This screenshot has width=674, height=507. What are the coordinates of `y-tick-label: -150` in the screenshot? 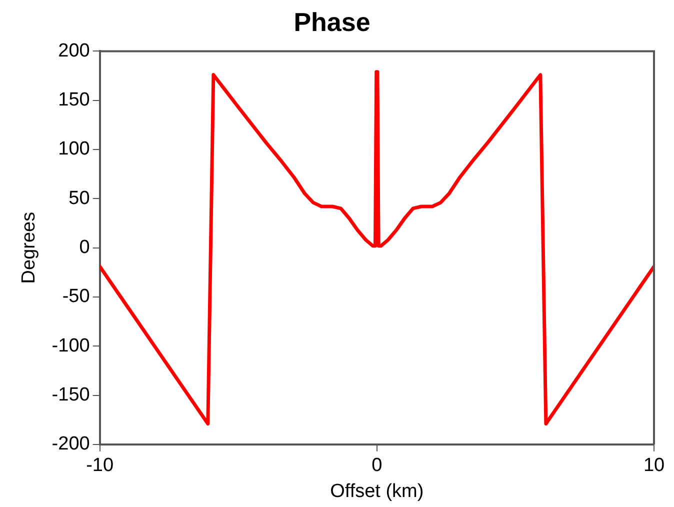 It's located at (71, 395).